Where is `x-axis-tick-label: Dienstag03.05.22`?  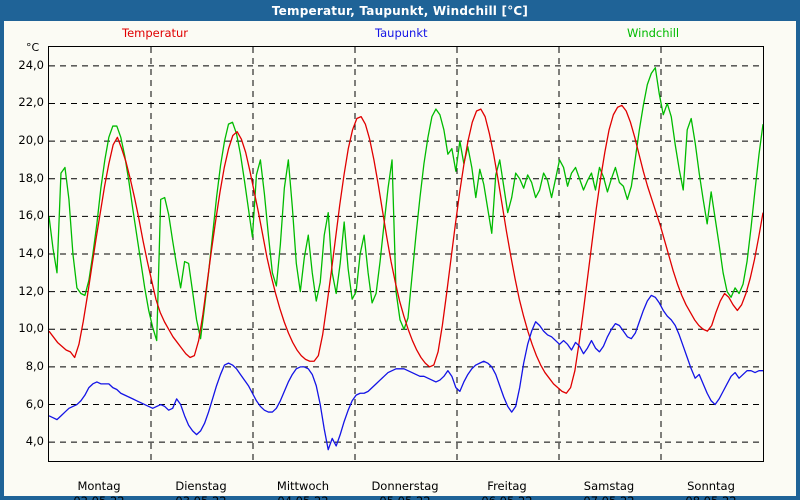 x-axis-tick-label: Dienstag03.05.22 is located at coordinates (200, 489).